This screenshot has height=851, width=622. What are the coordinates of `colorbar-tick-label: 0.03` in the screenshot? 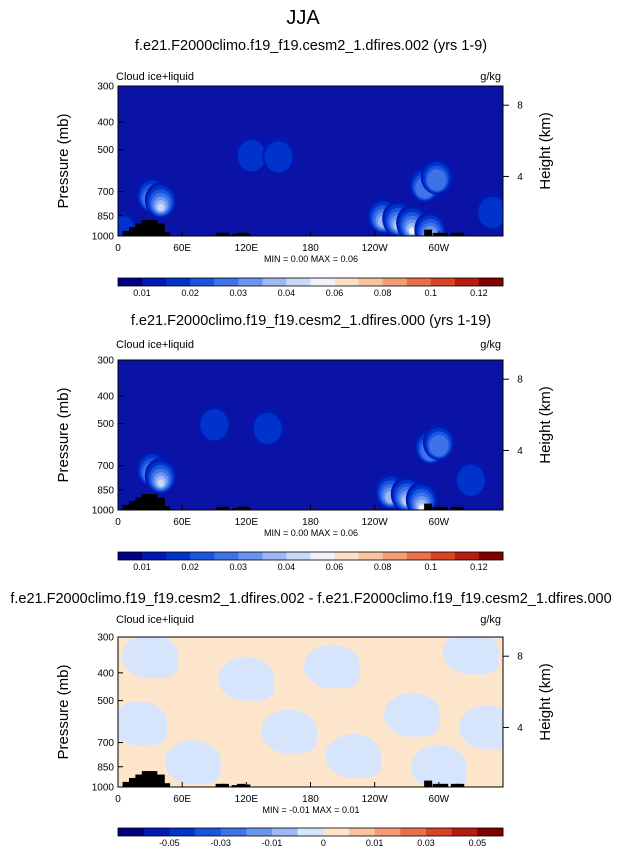 It's located at (239, 293).